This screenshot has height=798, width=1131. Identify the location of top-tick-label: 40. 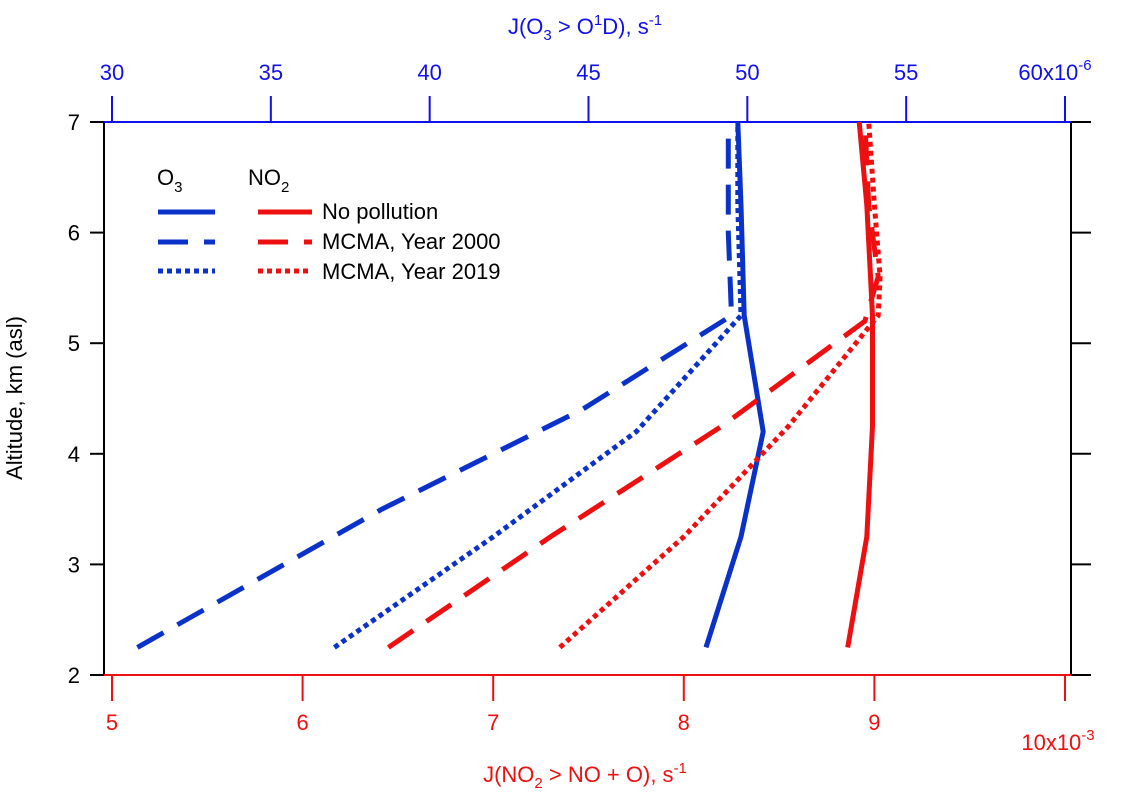
(429, 72).